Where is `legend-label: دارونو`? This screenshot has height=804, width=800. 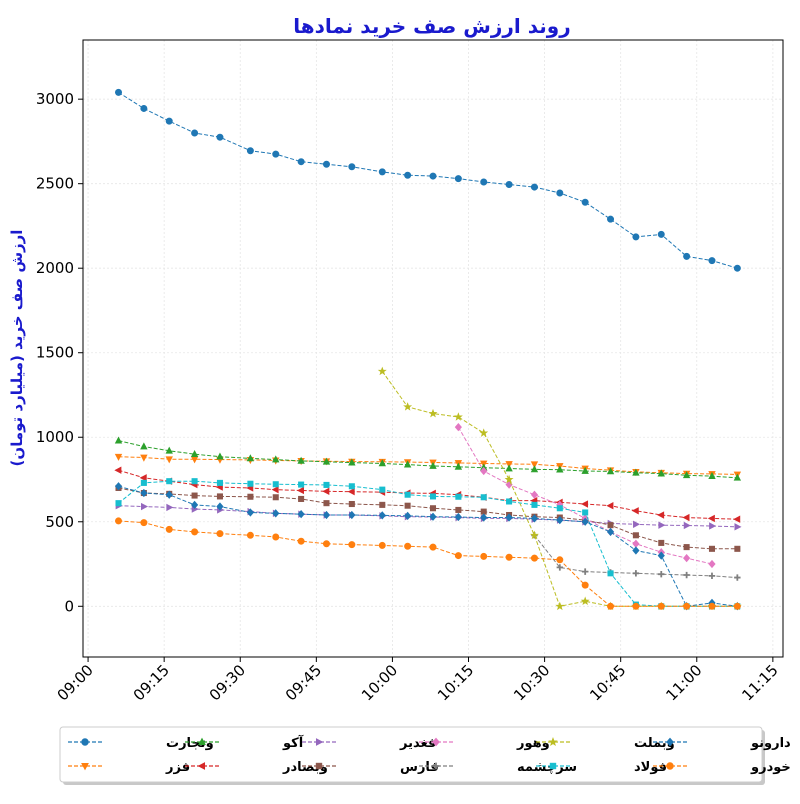
legend-label: دارونو is located at coordinates (770, 743).